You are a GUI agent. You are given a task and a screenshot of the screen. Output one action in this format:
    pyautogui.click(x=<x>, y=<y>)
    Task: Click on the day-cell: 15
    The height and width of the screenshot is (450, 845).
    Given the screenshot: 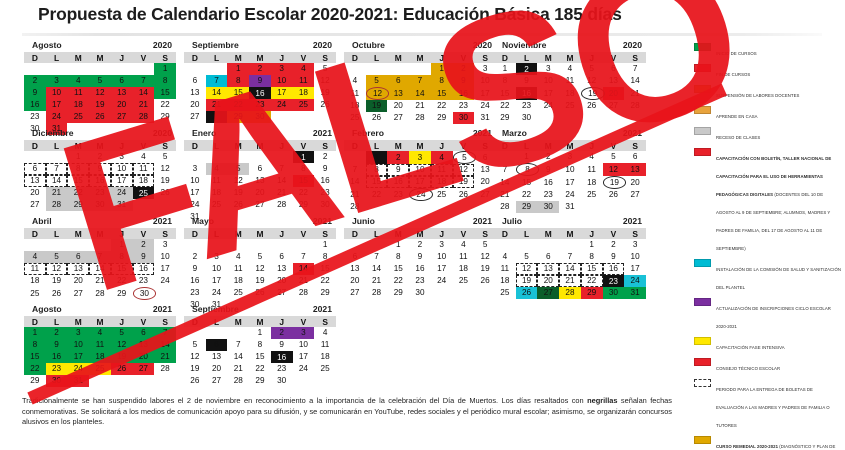 What is the action you would take?
    pyautogui.click(x=35, y=357)
    